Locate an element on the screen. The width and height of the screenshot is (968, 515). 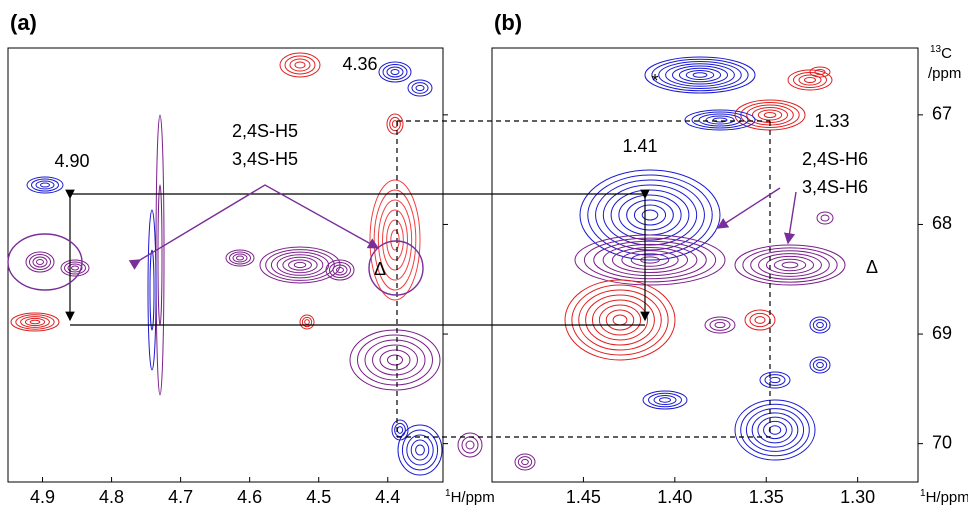
x-tick-label: 4.5 is located at coordinates (318, 497).